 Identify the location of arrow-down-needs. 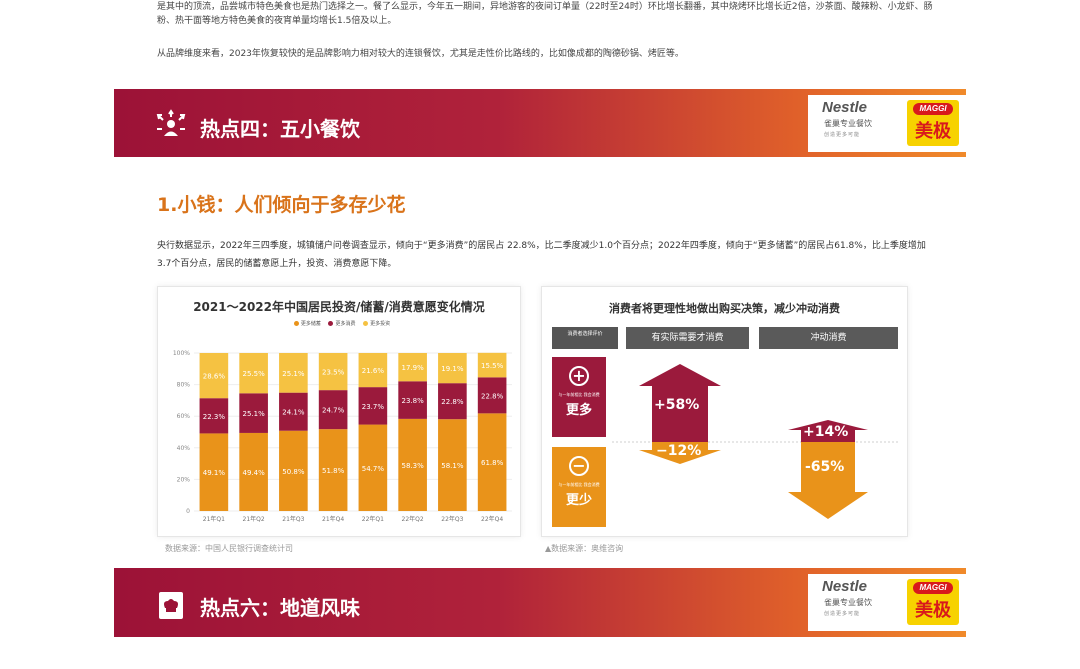
(680, 453).